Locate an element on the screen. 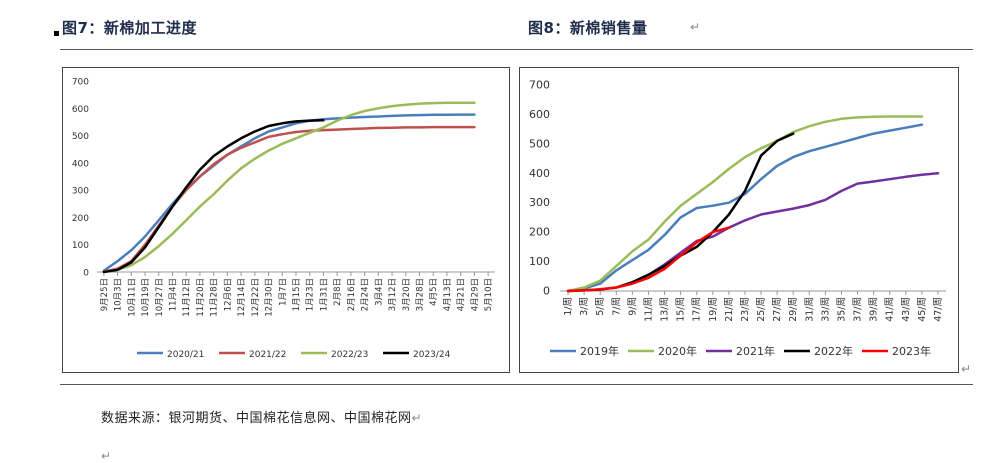 The width and height of the screenshot is (1005, 463). right-figure-title: 图8：新棉销售量 is located at coordinates (588, 28).